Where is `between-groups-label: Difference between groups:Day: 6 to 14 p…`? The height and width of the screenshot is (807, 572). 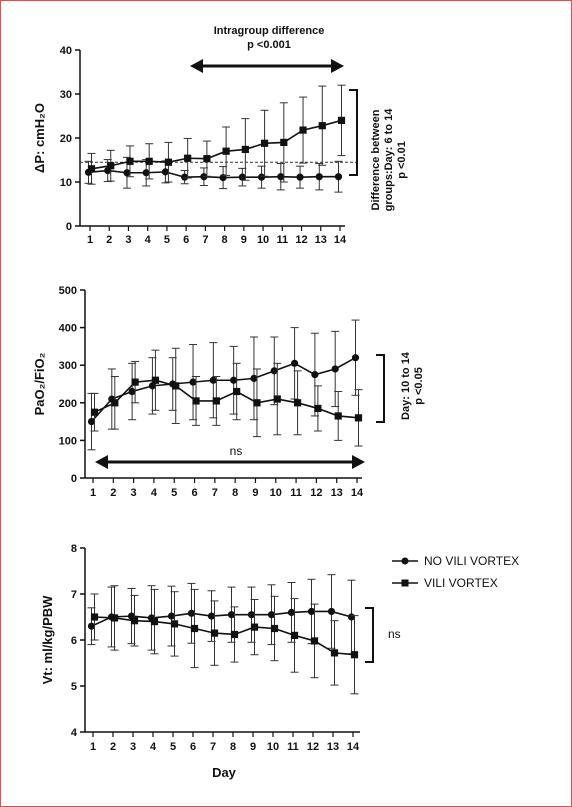 between-groups-label: Difference between groups:Day: 6 to 14 p… is located at coordinates (389, 160).